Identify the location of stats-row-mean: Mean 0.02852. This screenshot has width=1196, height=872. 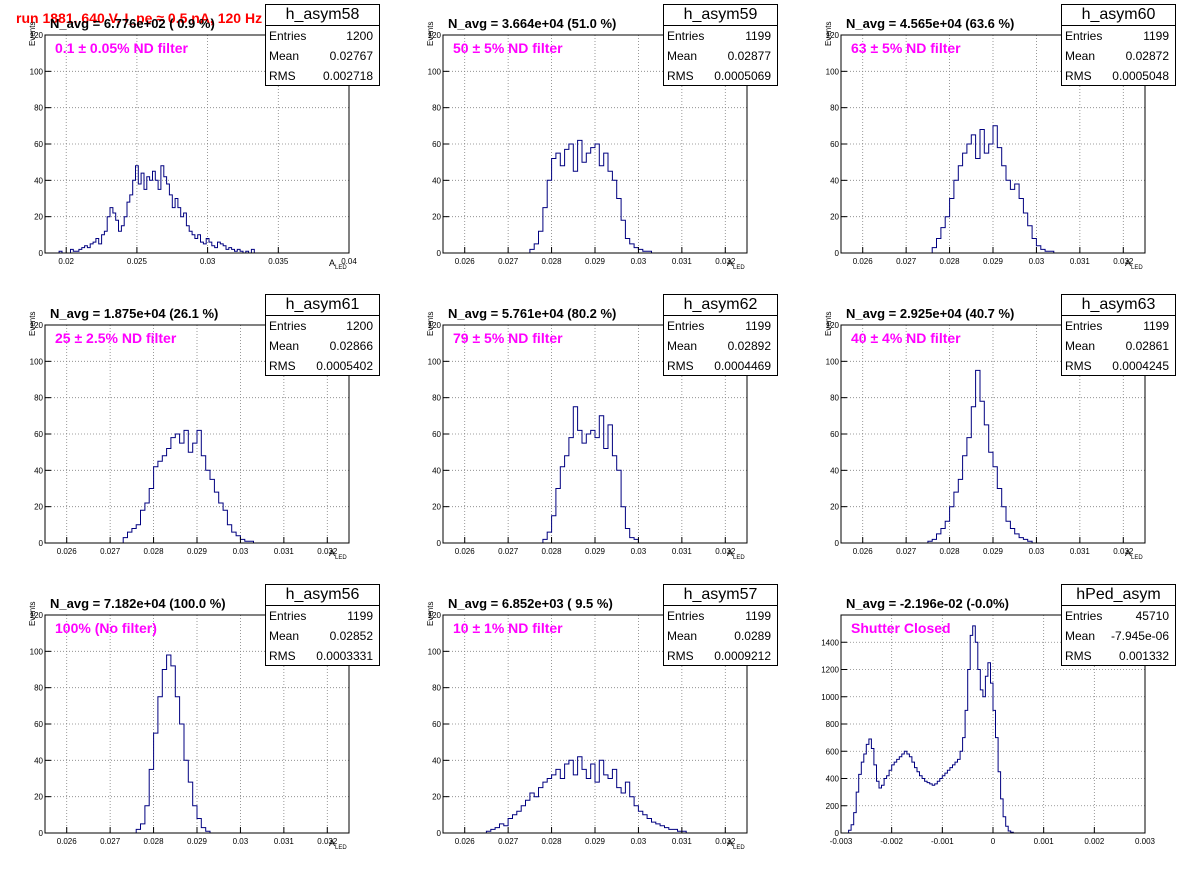
(322, 636).